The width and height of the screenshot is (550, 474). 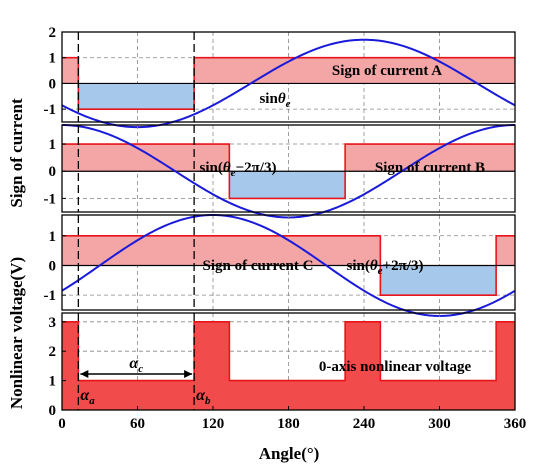 What do you see at coordinates (62, 424) in the screenshot?
I see `x-tick-label: 0` at bounding box center [62, 424].